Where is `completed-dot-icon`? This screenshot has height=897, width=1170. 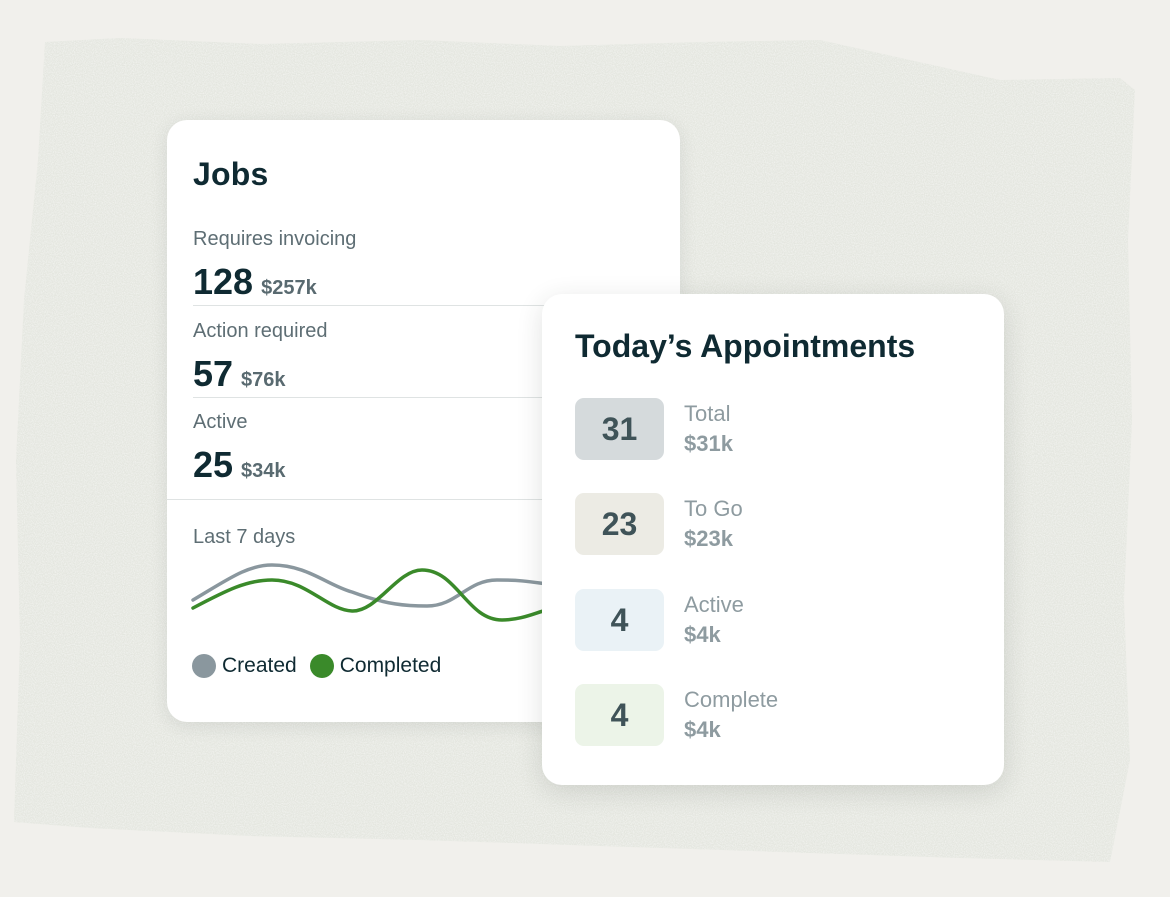 completed-dot-icon is located at coordinates (321, 666).